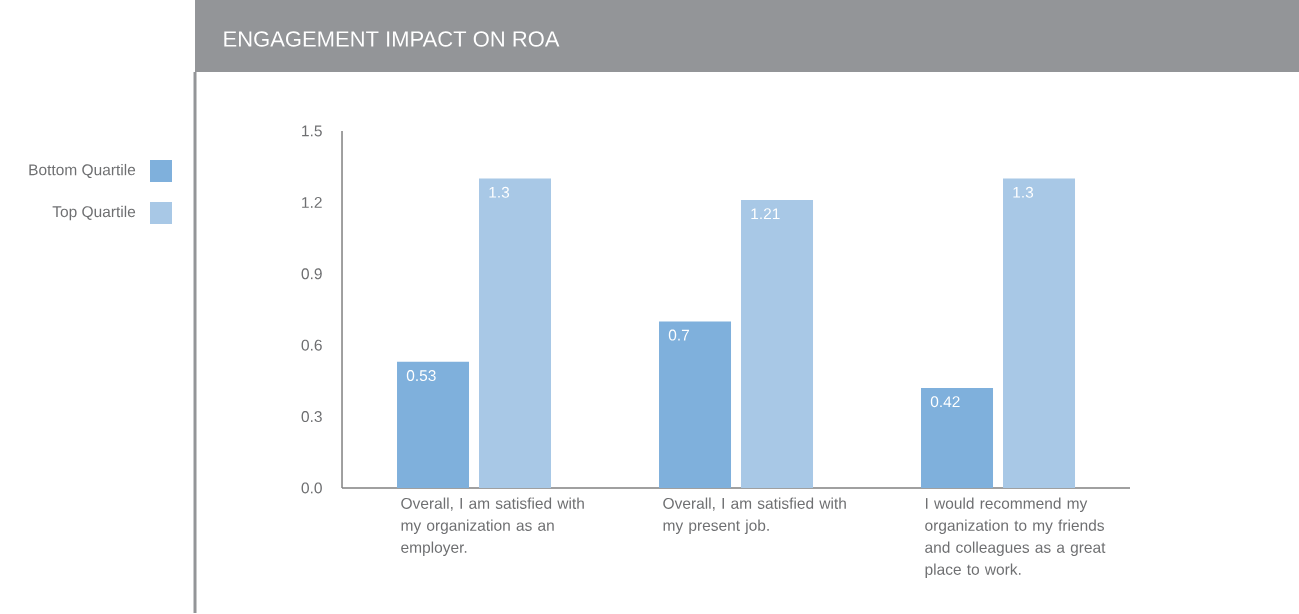  I want to click on y-tick-label: 0.3, so click(311, 416).